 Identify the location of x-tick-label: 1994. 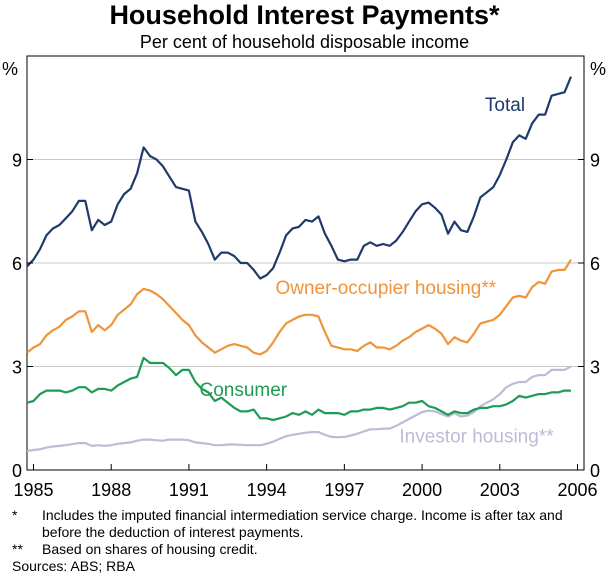
(267, 490).